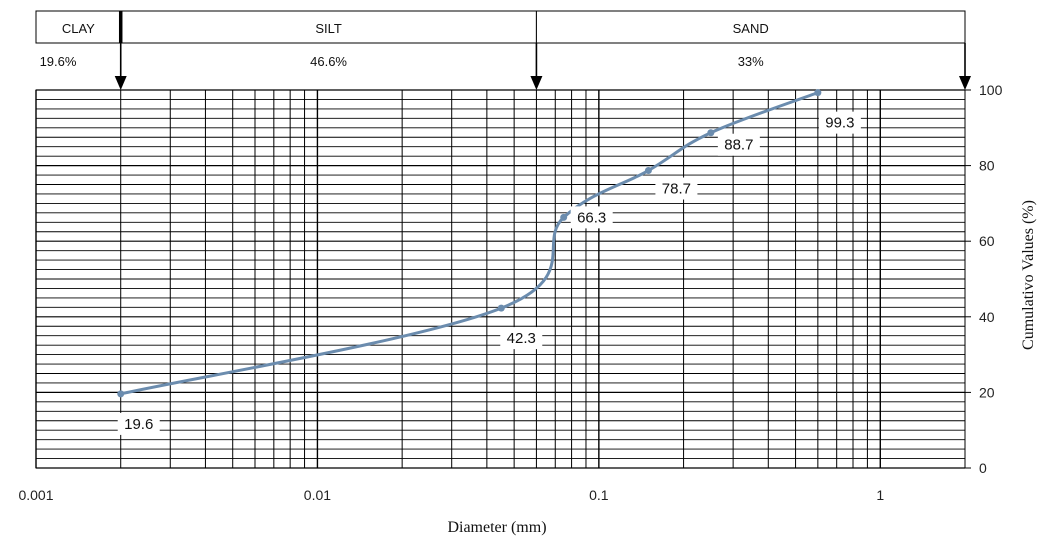 This screenshot has height=540, width=1044. I want to click on y-tick-label: 40, so click(987, 317).